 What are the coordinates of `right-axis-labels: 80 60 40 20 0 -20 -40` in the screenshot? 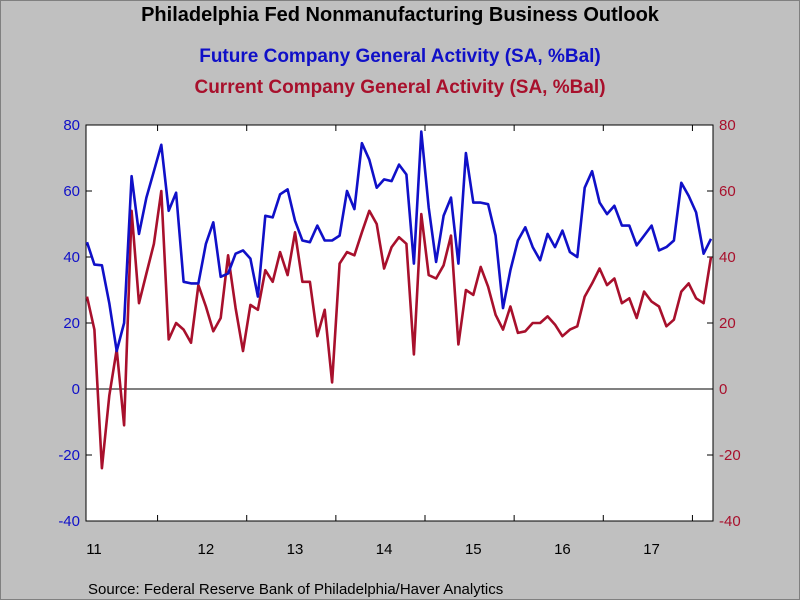 It's located at (730, 323).